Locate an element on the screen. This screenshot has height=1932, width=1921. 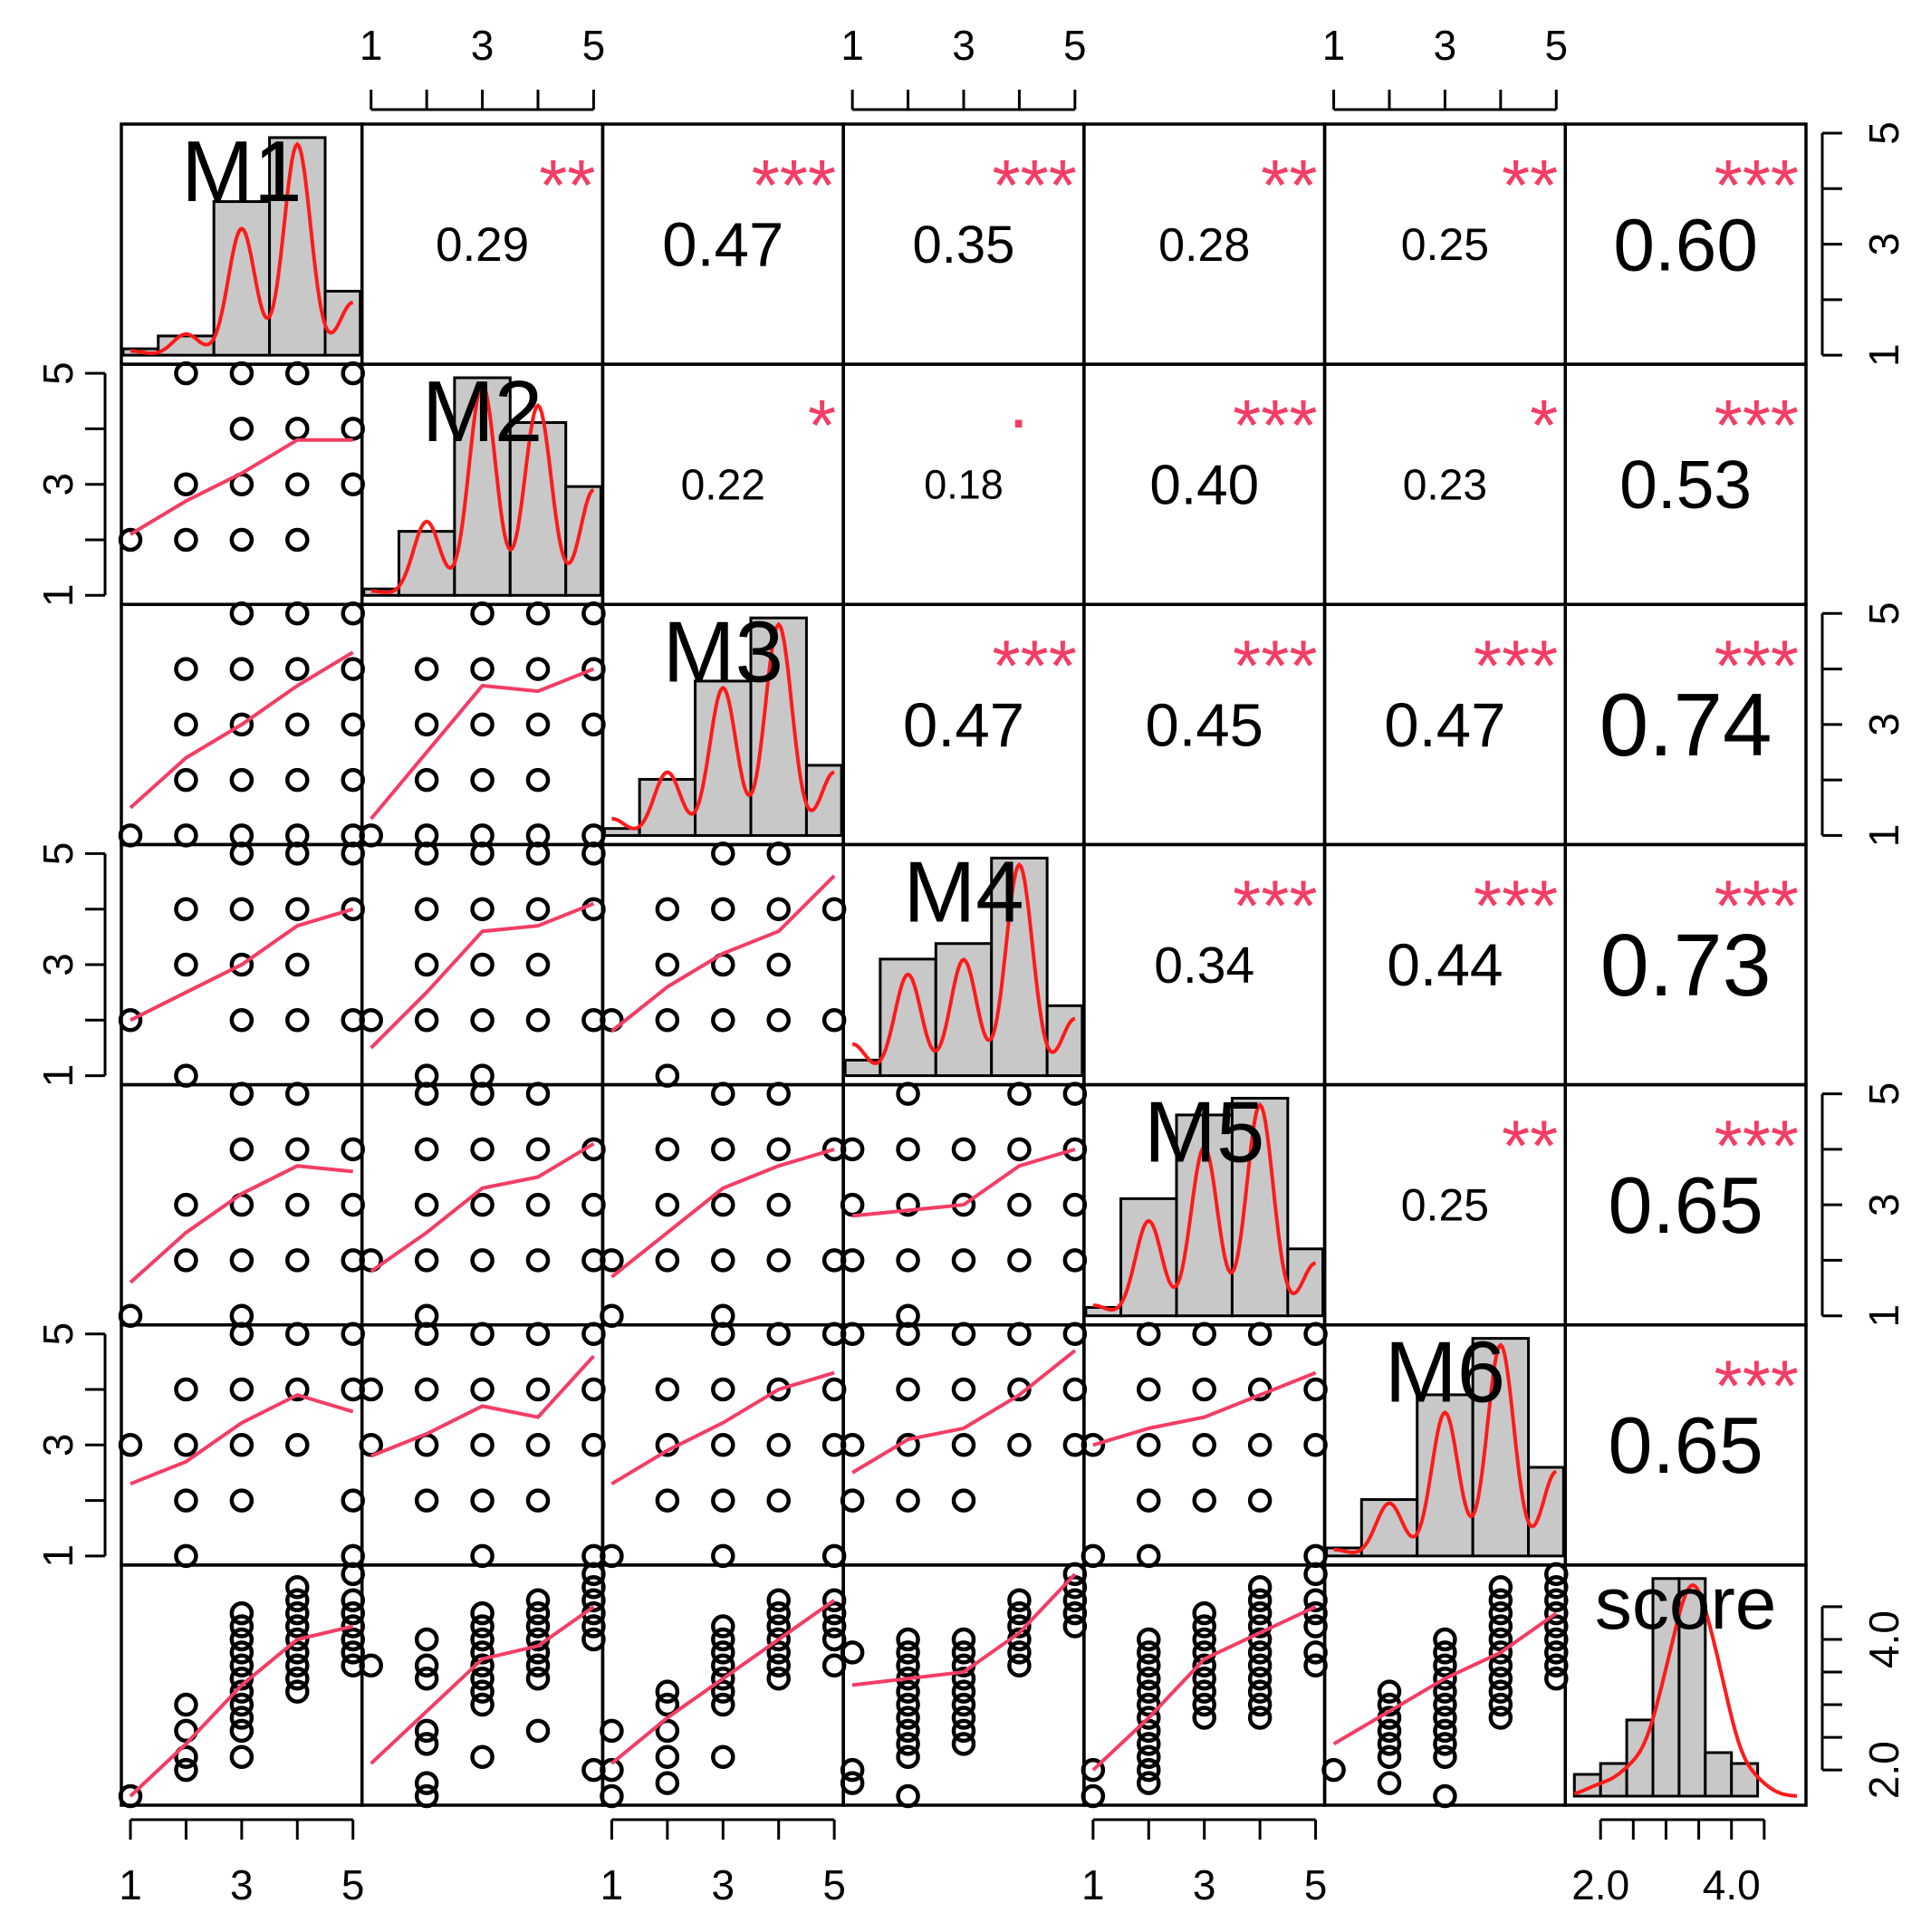
density-curve-M2 is located at coordinates (483, 487).